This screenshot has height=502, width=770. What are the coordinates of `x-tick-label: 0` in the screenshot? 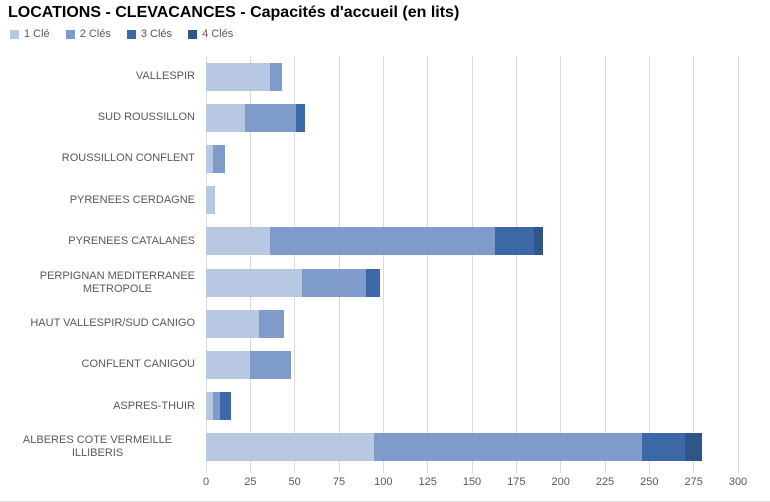 It's located at (206, 482).